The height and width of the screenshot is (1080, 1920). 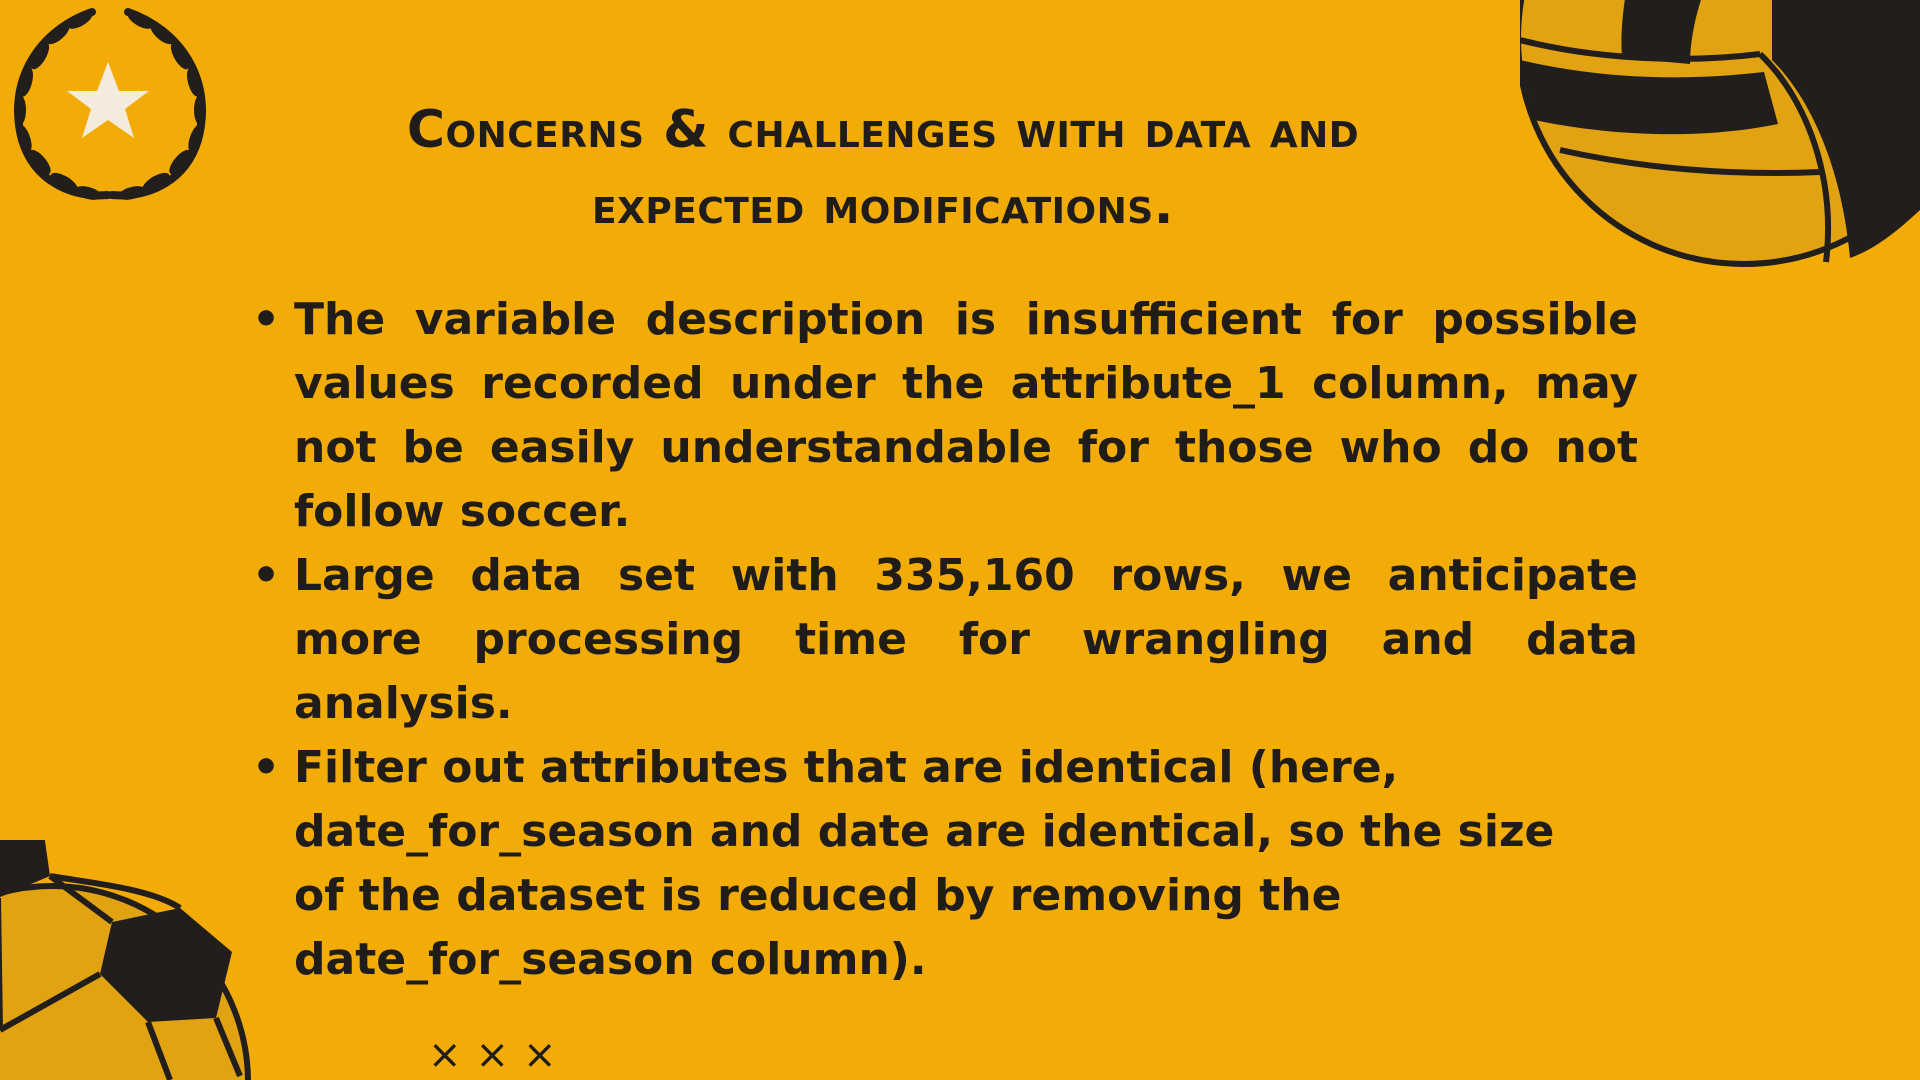 I want to click on volleyball-icon, so click(x=1720, y=133).